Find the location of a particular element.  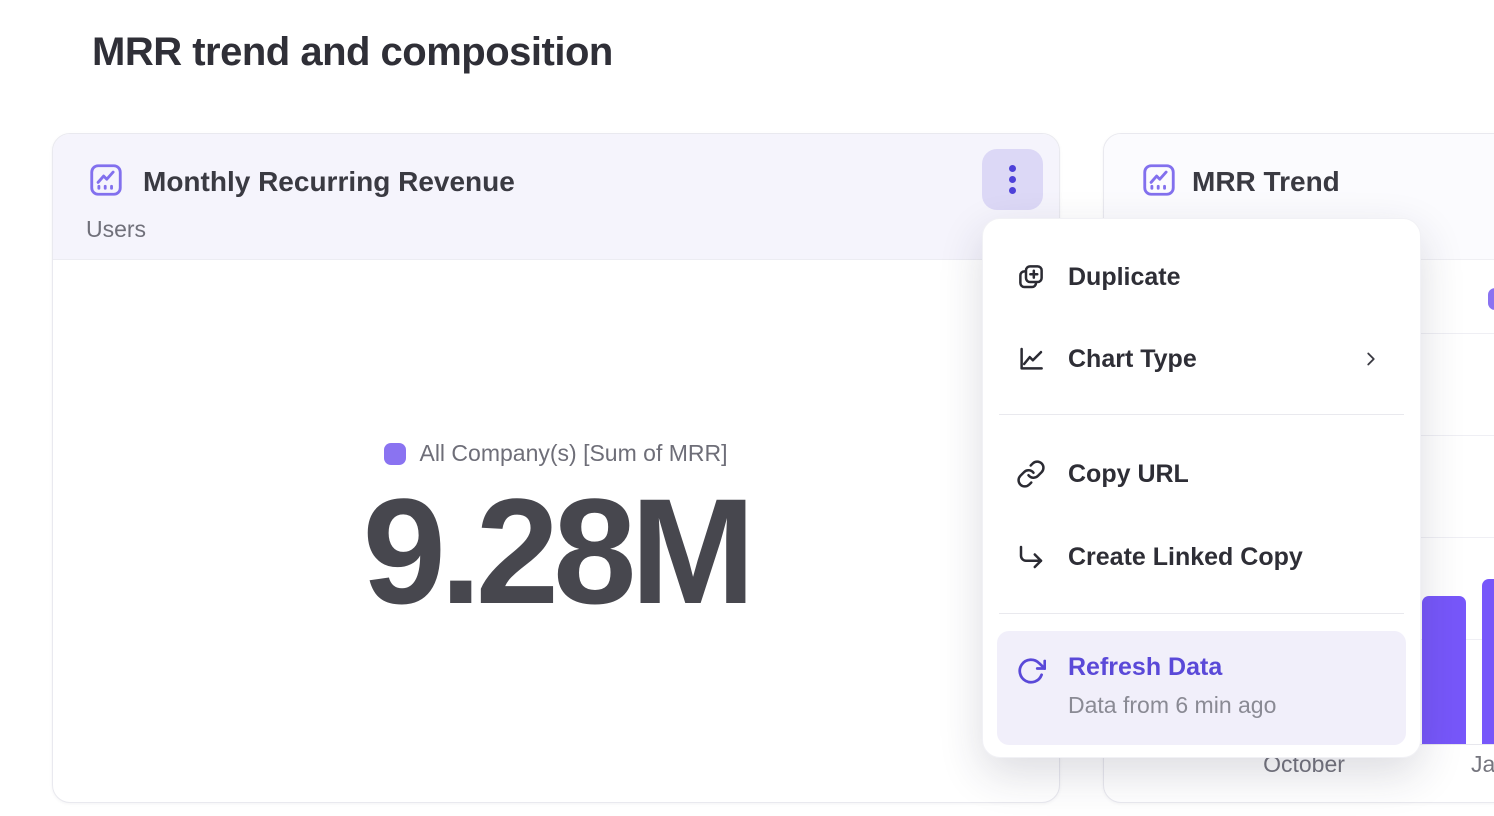

chevron-right-icon is located at coordinates (1371, 359).